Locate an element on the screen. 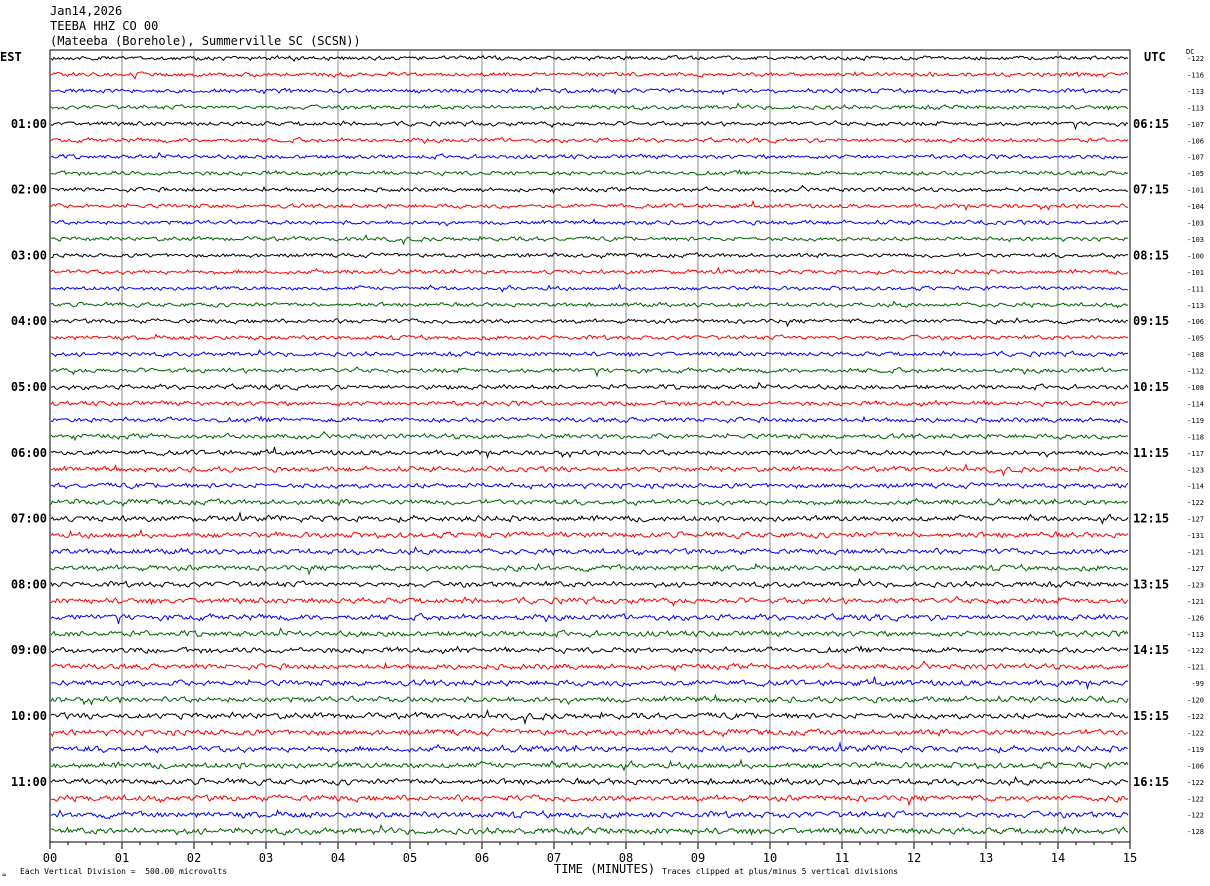  channel-id: TEEBA HHZ CO 00 is located at coordinates (104, 26).